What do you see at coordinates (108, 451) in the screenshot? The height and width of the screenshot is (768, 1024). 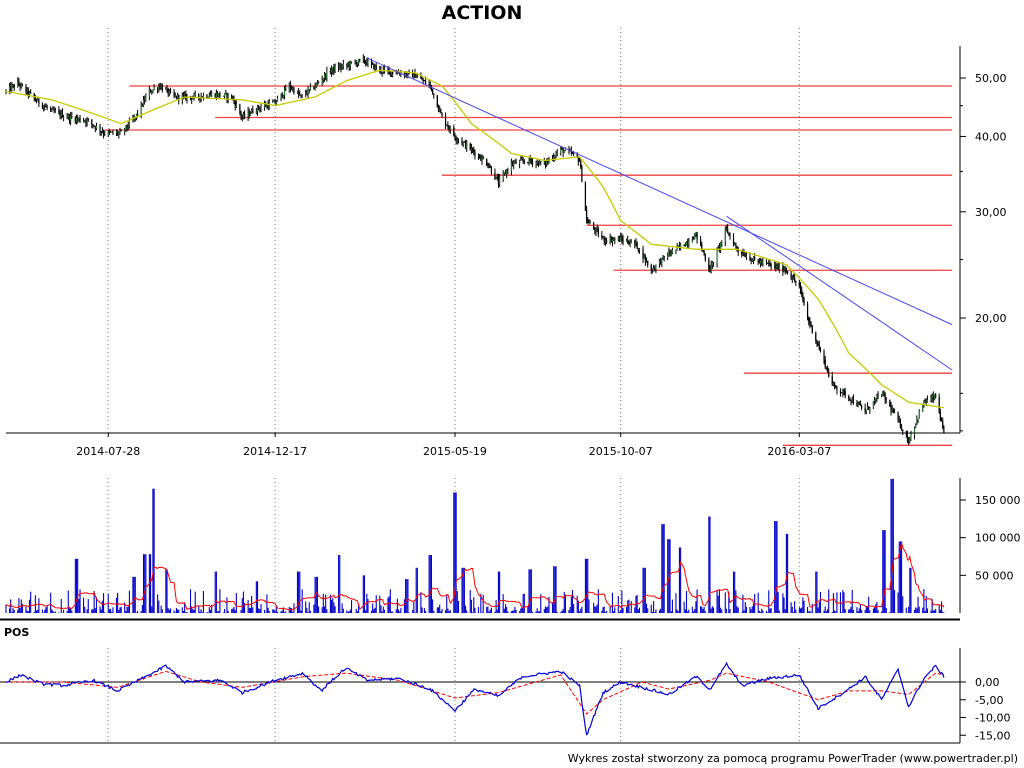 I see `price-x-tick-label: 2014-07-28` at bounding box center [108, 451].